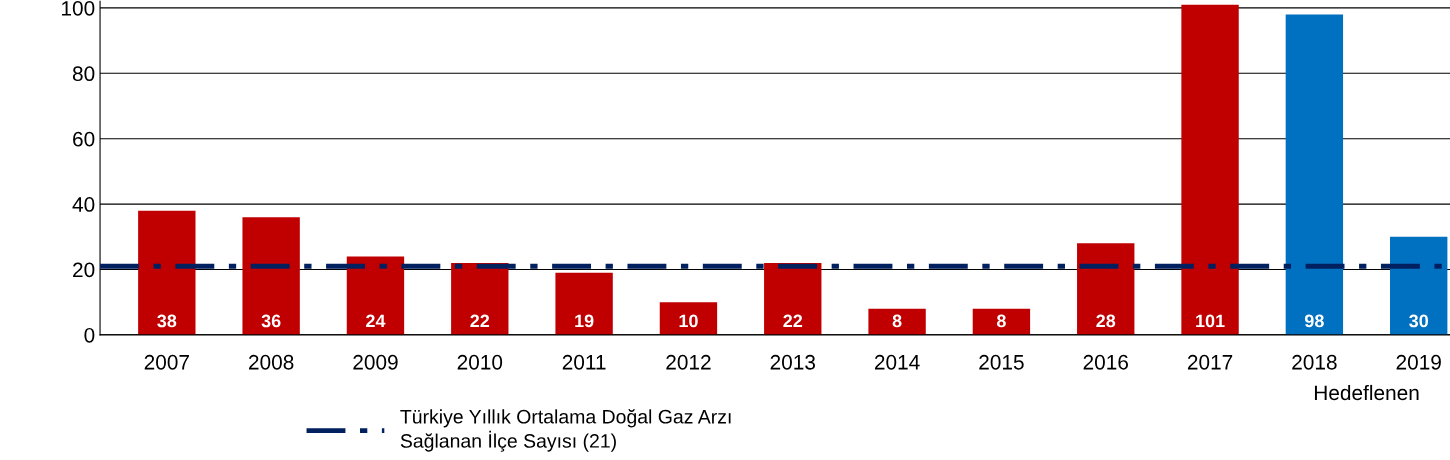 This screenshot has width=1450, height=460. What do you see at coordinates (1419, 321) in the screenshot?
I see `data-label: 30` at bounding box center [1419, 321].